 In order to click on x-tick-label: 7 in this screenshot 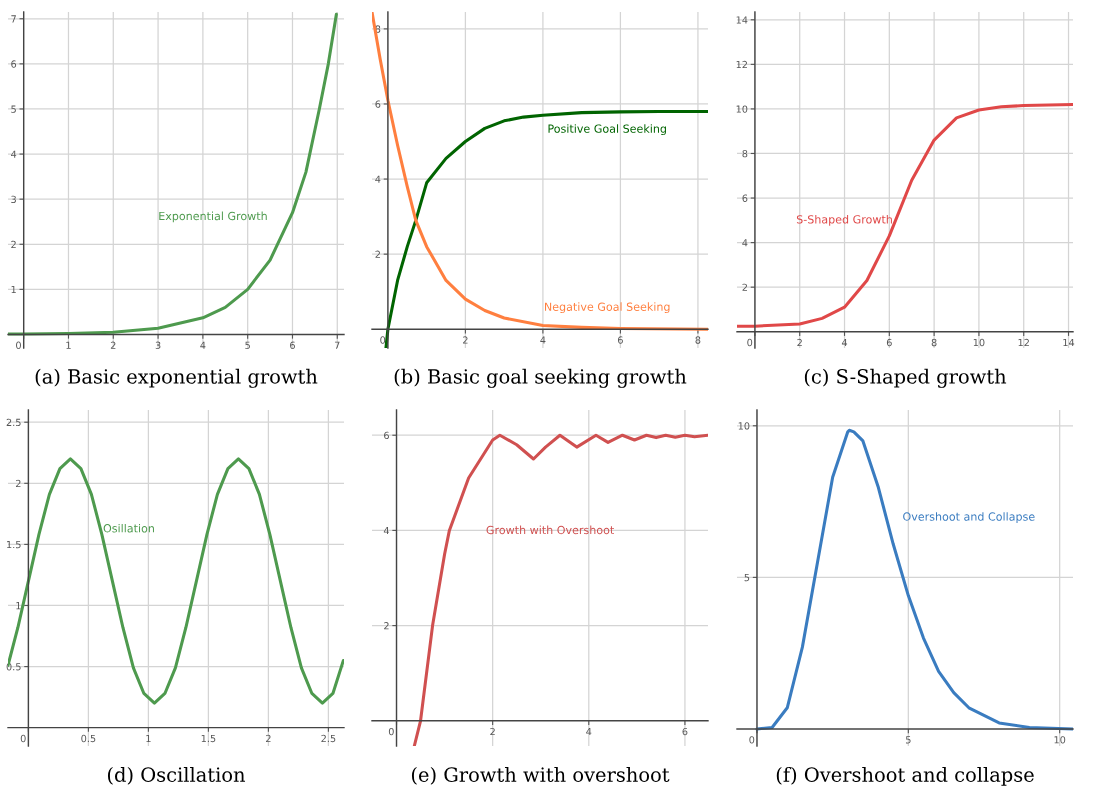, I will do `click(337, 345)`.